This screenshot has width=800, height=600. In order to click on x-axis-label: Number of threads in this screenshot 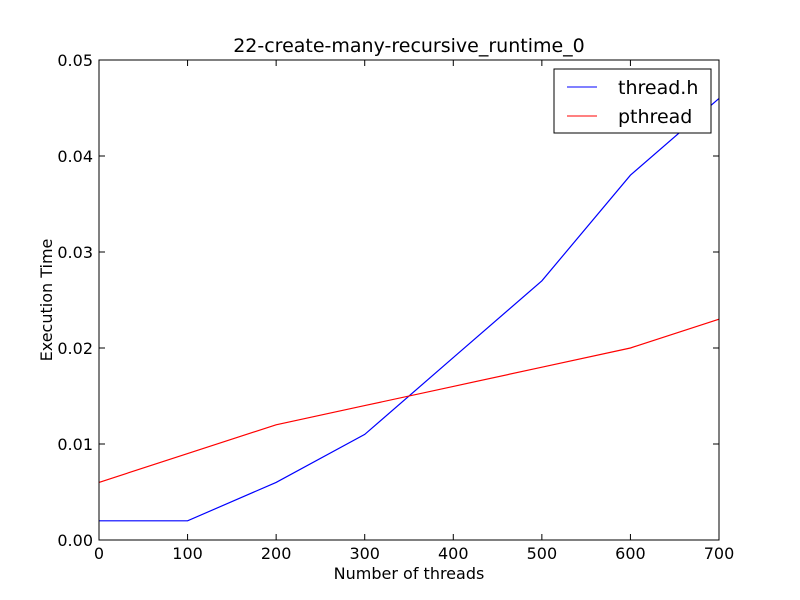, I will do `click(409, 573)`.